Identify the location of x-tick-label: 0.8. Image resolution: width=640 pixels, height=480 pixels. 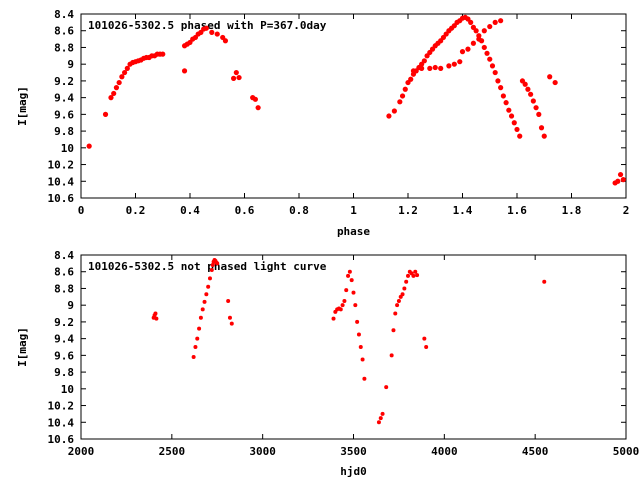
(299, 210).